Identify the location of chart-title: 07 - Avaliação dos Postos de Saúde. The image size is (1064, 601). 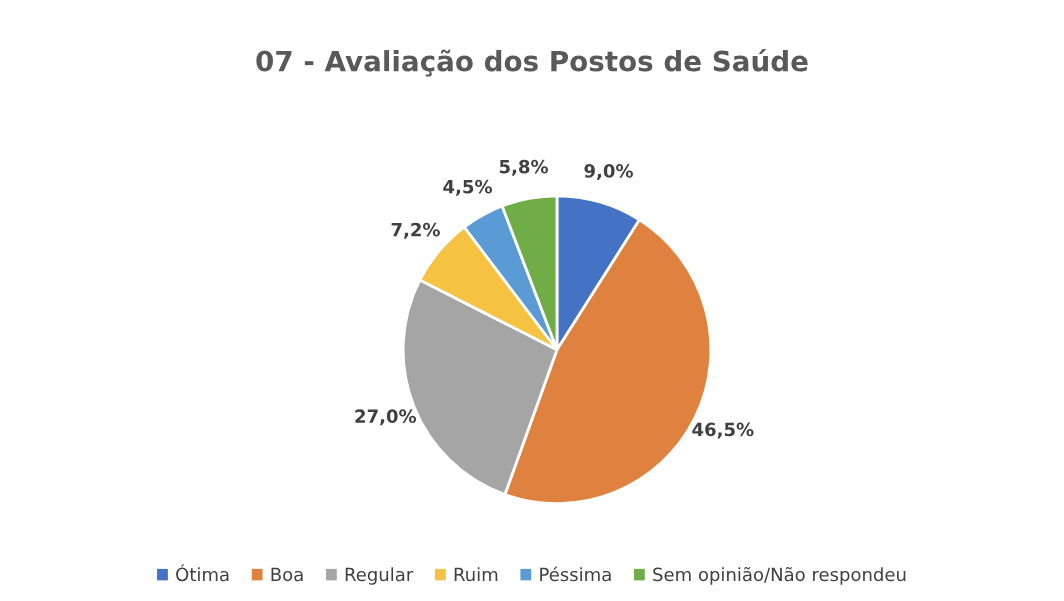
(532, 62).